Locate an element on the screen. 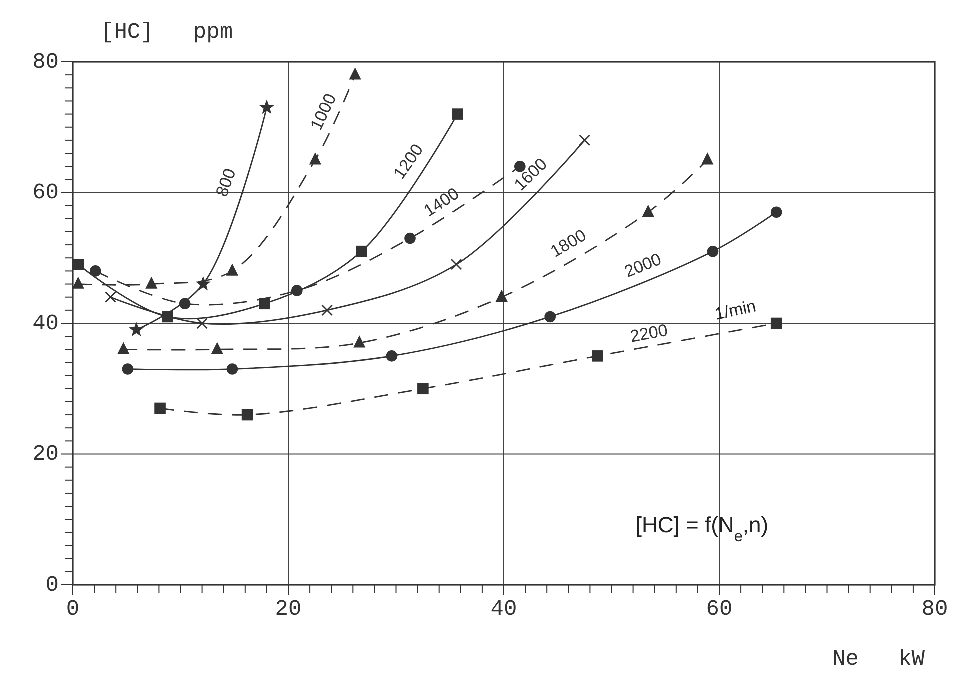 This screenshot has height=673, width=960. y-tick-label: 60 is located at coordinates (45, 193).